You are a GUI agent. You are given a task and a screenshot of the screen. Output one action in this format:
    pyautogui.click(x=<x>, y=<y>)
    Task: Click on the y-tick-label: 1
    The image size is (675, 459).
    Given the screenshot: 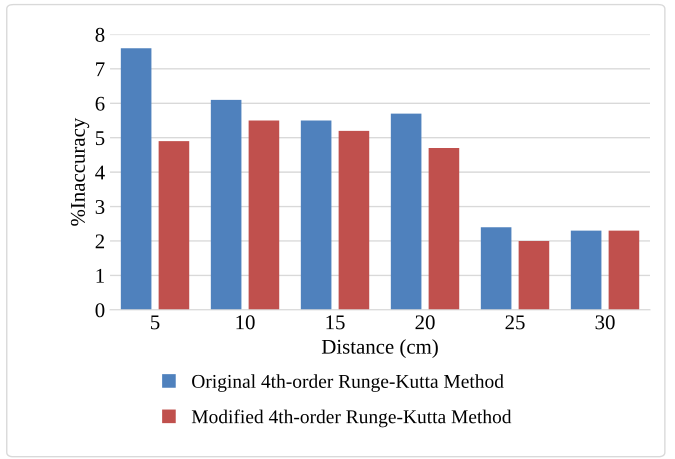 What is the action you would take?
    pyautogui.click(x=100, y=275)
    